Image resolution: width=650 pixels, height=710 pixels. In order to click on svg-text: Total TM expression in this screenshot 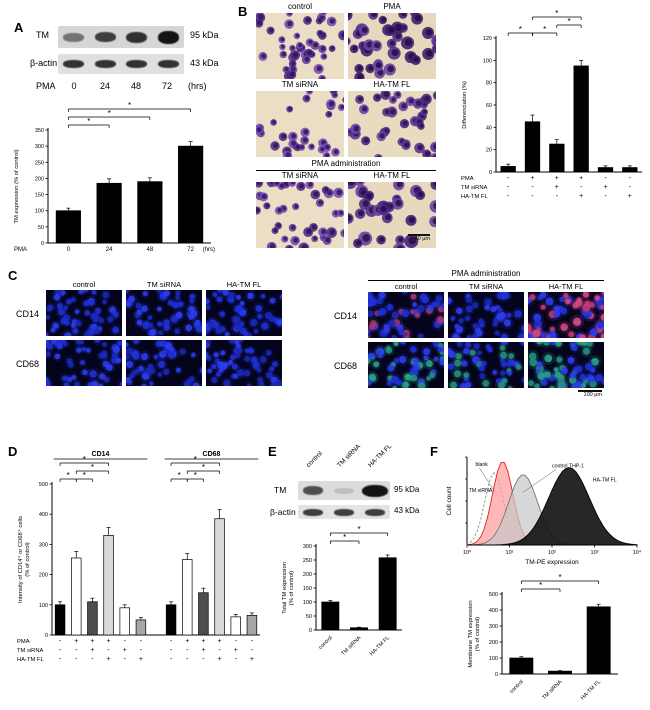, I will do `click(285, 588)`.